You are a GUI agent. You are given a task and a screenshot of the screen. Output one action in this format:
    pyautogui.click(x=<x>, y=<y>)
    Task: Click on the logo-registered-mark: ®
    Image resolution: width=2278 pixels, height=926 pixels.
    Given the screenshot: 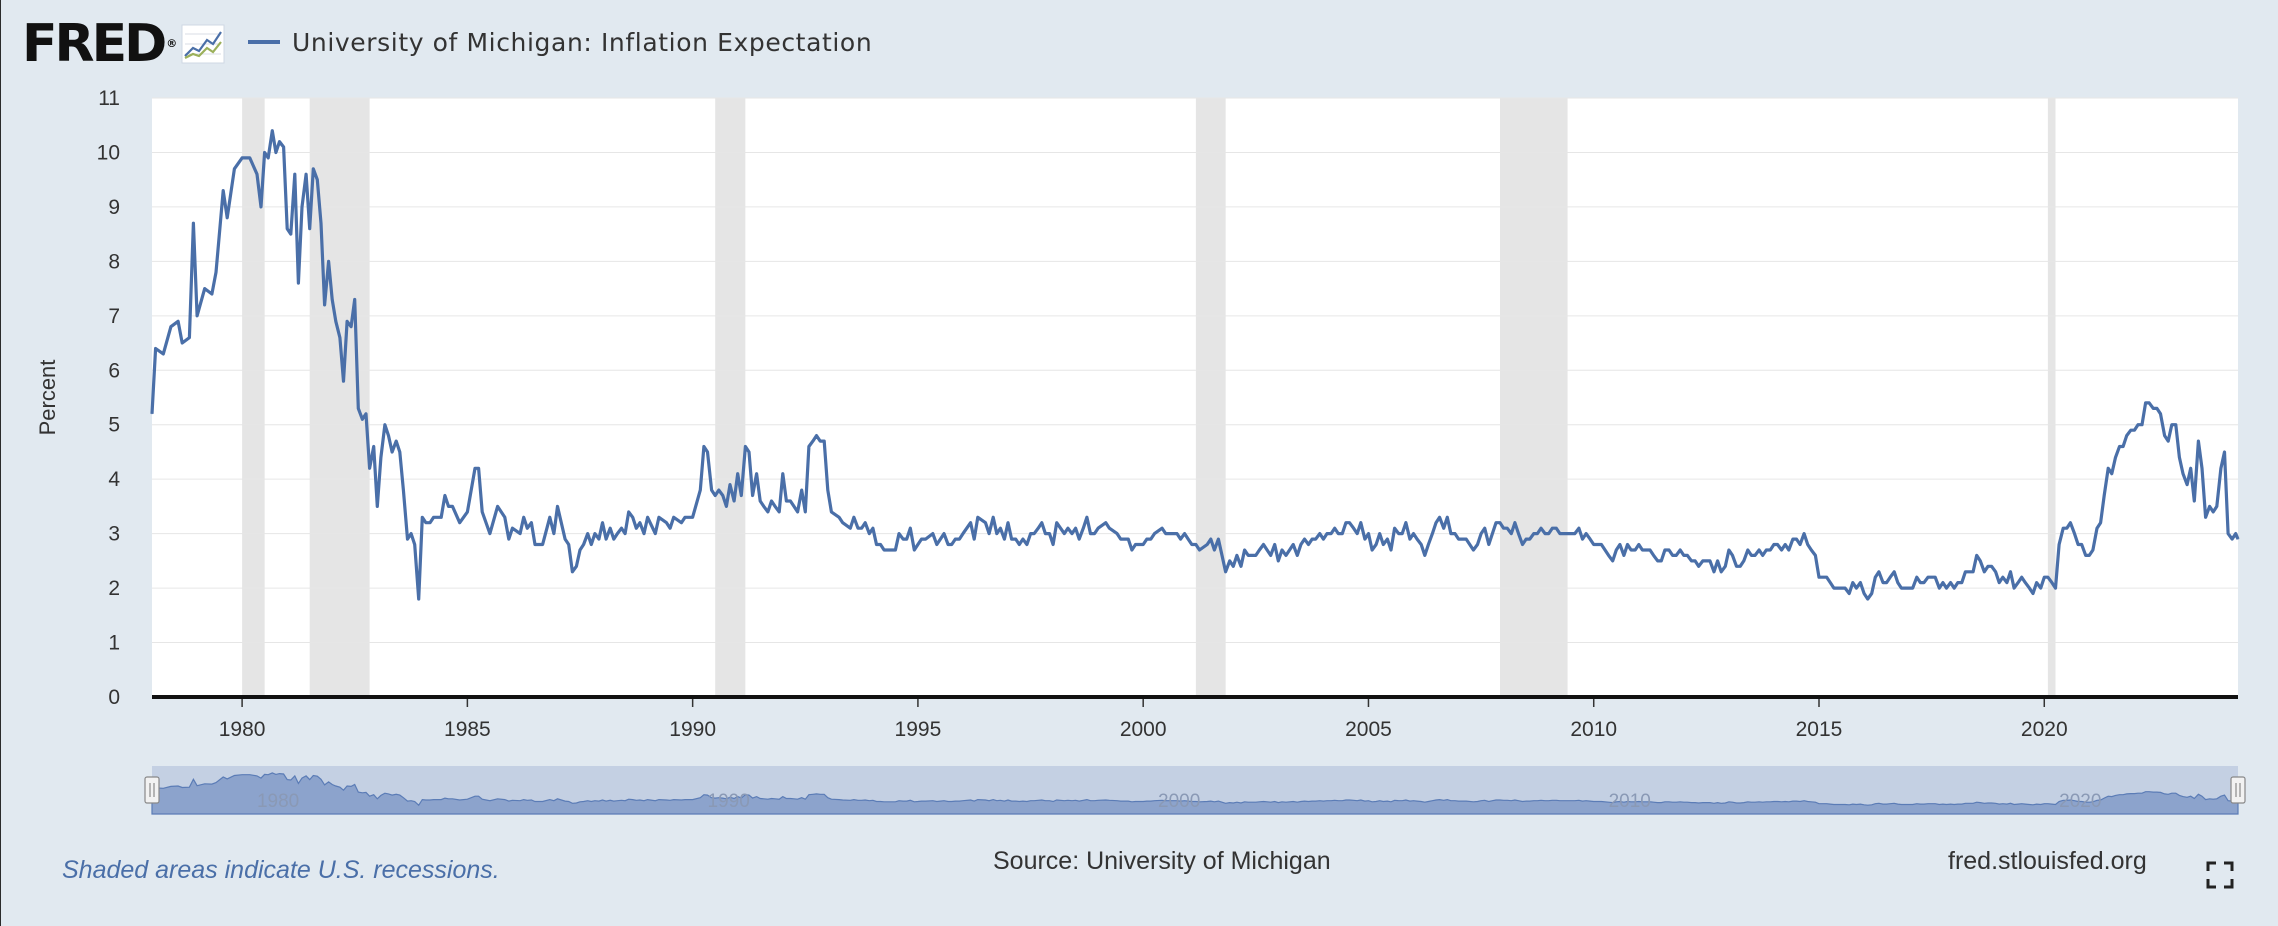 What is the action you would take?
    pyautogui.click(x=172, y=43)
    